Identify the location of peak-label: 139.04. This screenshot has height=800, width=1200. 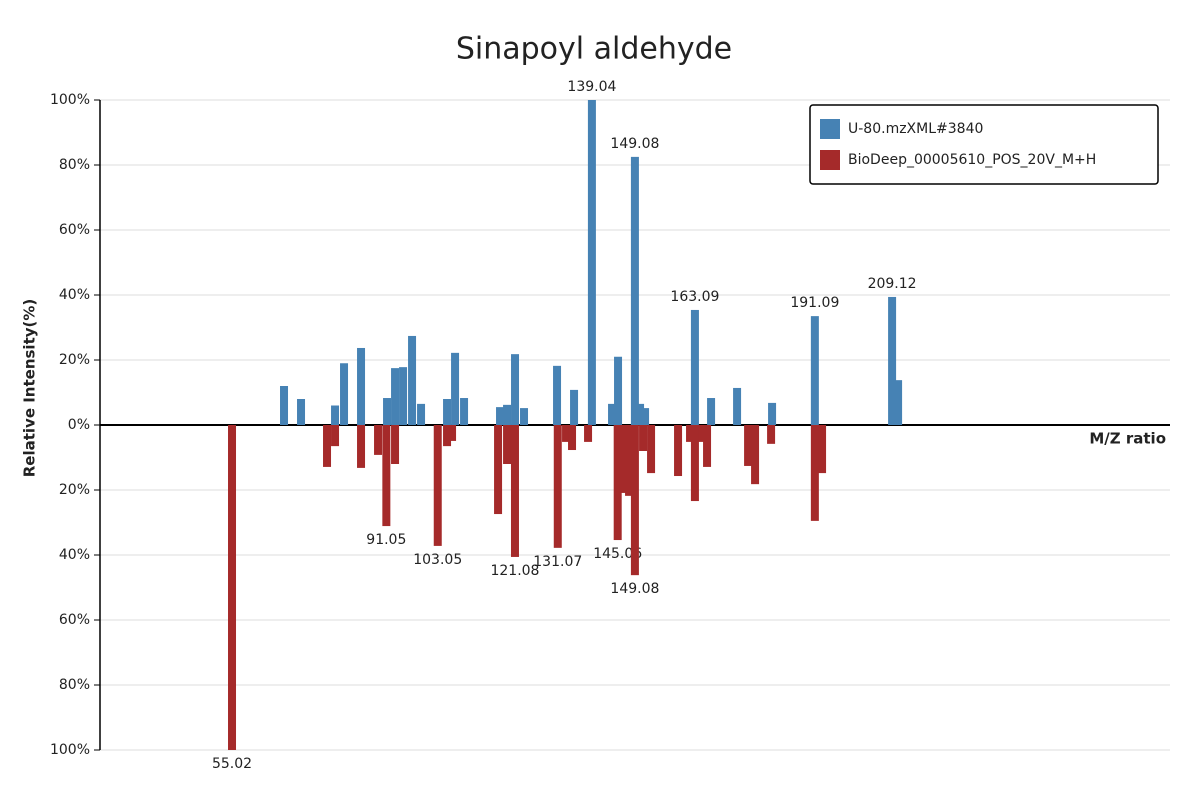
(591, 87).